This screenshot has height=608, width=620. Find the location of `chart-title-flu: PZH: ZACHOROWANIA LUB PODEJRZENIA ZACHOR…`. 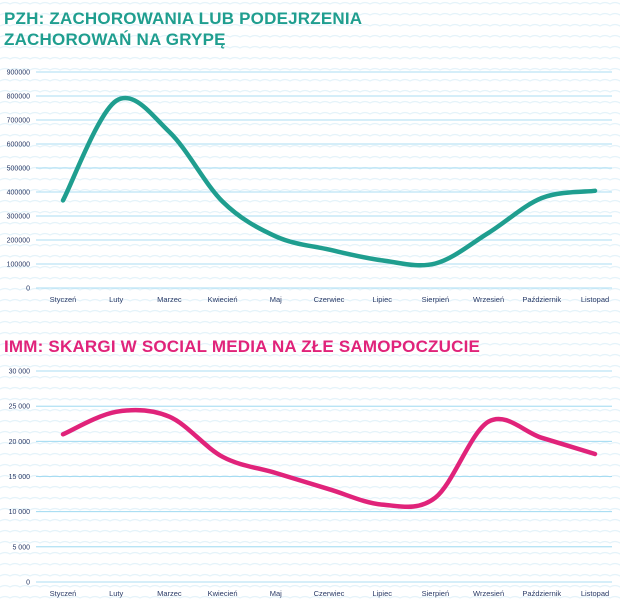

chart-title-flu: PZH: ZACHOROWANIA LUB PODEJRZENIA ZACHOR… is located at coordinates (183, 29).